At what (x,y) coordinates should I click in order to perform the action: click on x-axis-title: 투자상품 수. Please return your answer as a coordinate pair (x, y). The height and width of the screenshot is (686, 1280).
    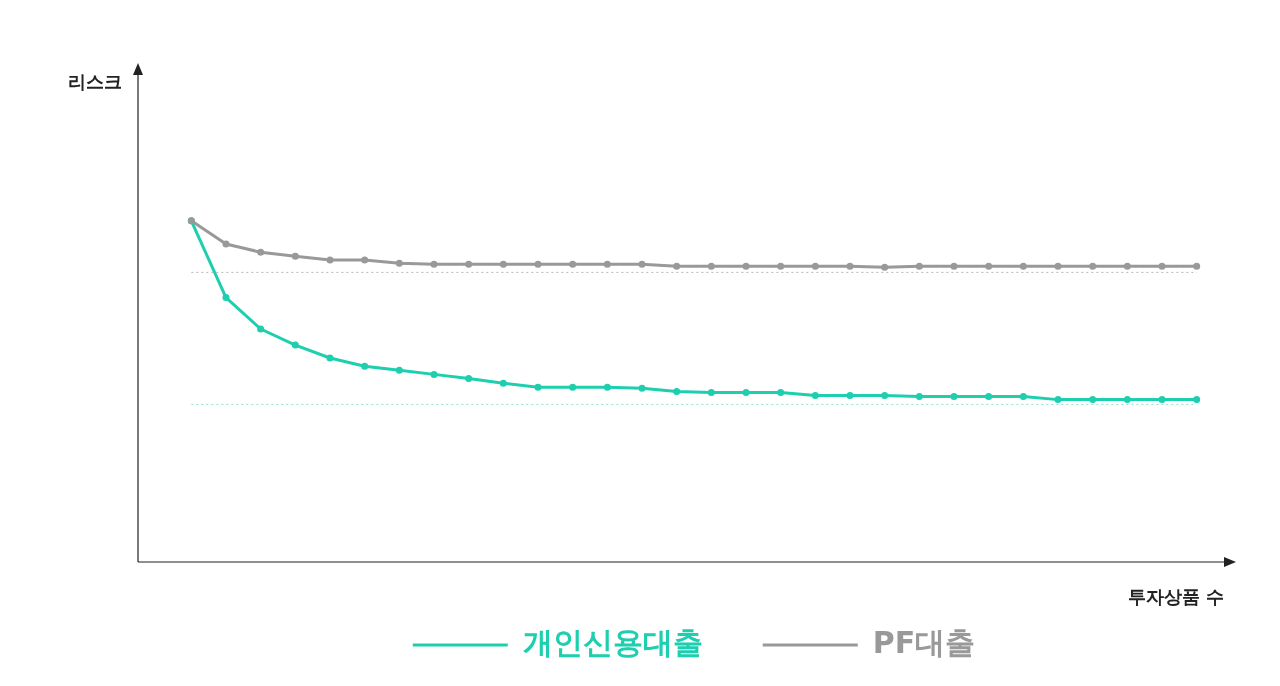
    Looking at the image, I should click on (1175, 596).